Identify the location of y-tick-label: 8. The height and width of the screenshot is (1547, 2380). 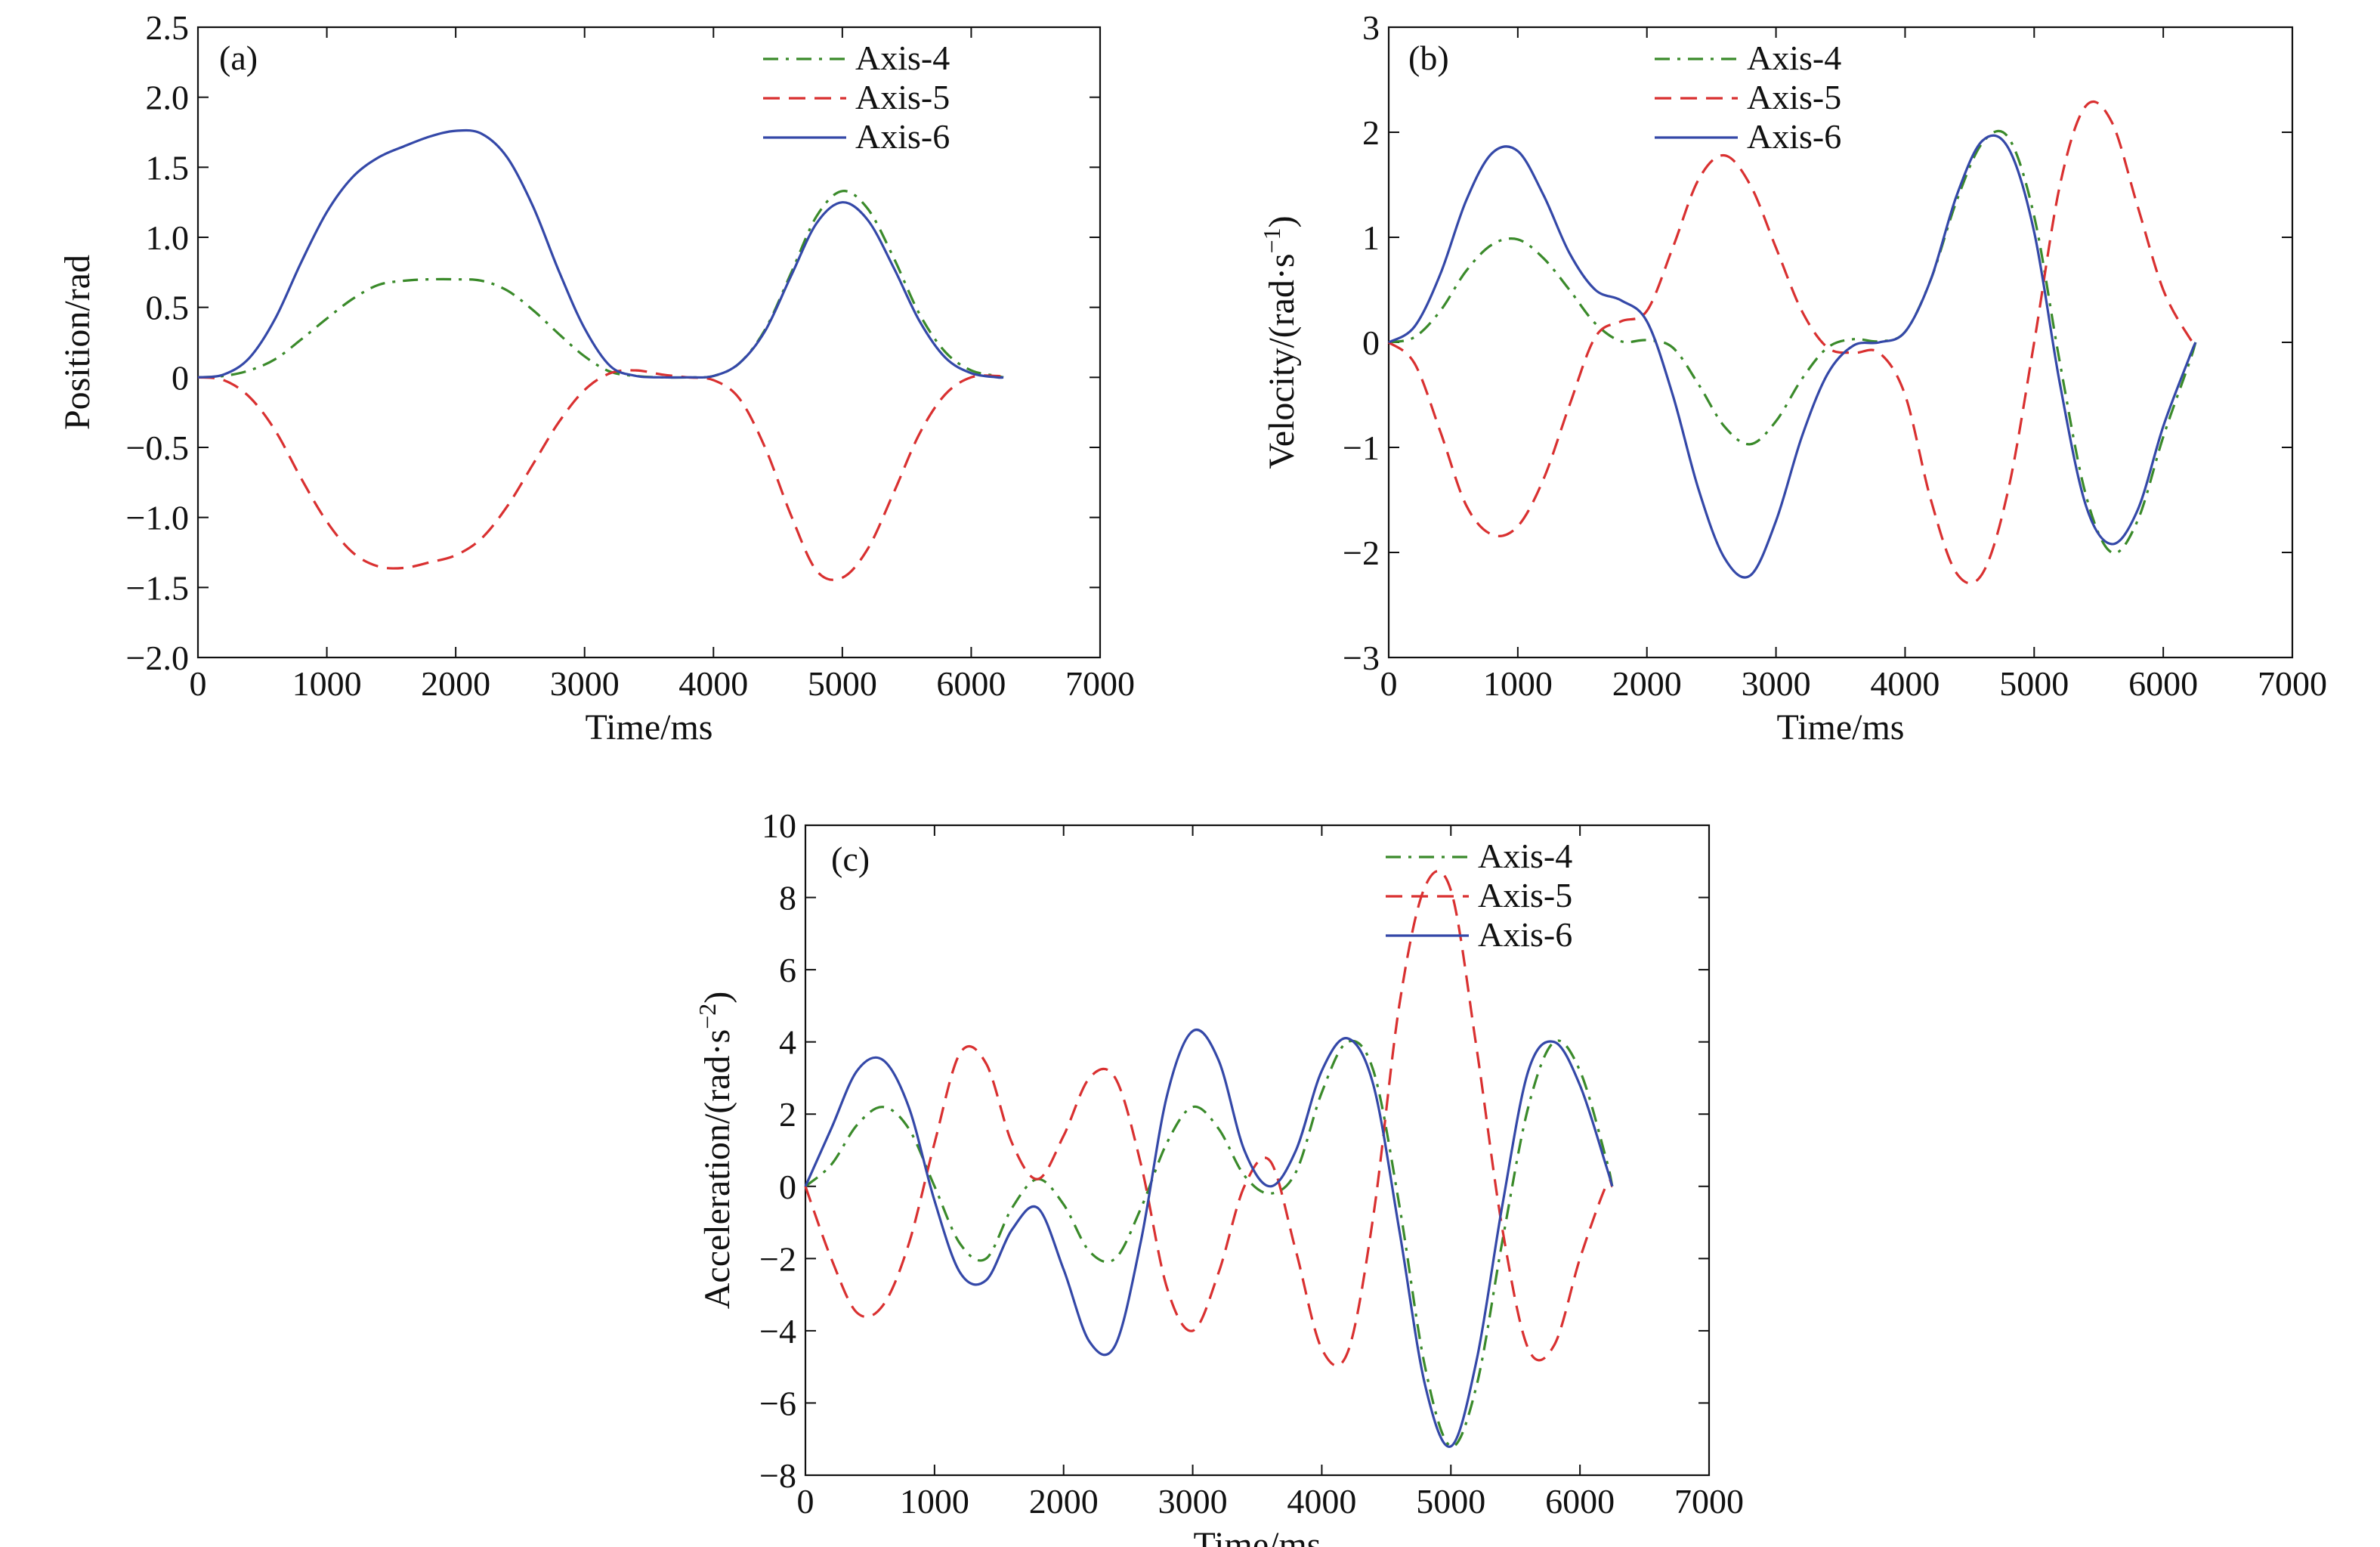
(787, 898).